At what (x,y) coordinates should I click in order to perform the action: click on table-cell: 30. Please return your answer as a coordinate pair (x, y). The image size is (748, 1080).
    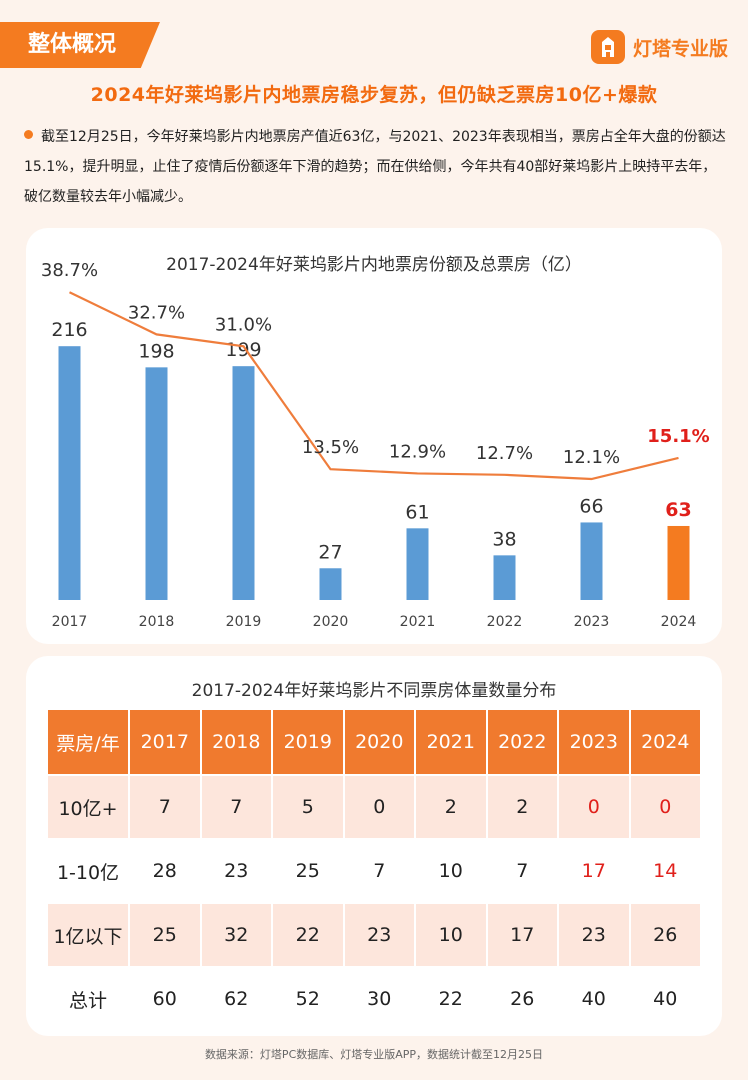
    Looking at the image, I should click on (379, 999).